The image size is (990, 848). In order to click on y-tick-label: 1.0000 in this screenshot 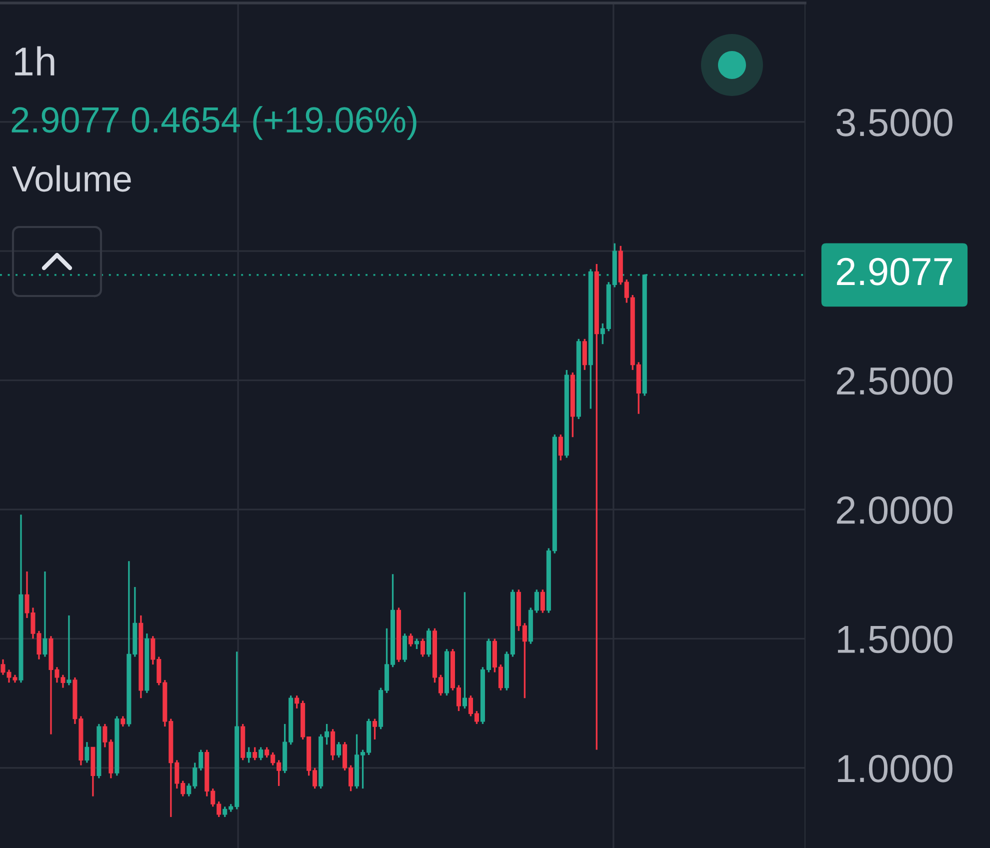, I will do `click(895, 768)`.